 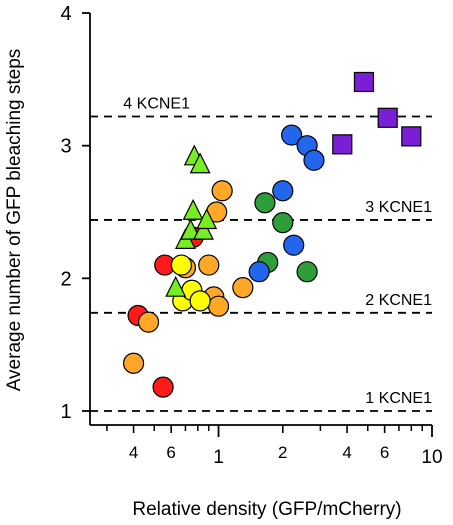 What do you see at coordinates (218, 457) in the screenshot?
I see `x-major-tick-label: 1` at bounding box center [218, 457].